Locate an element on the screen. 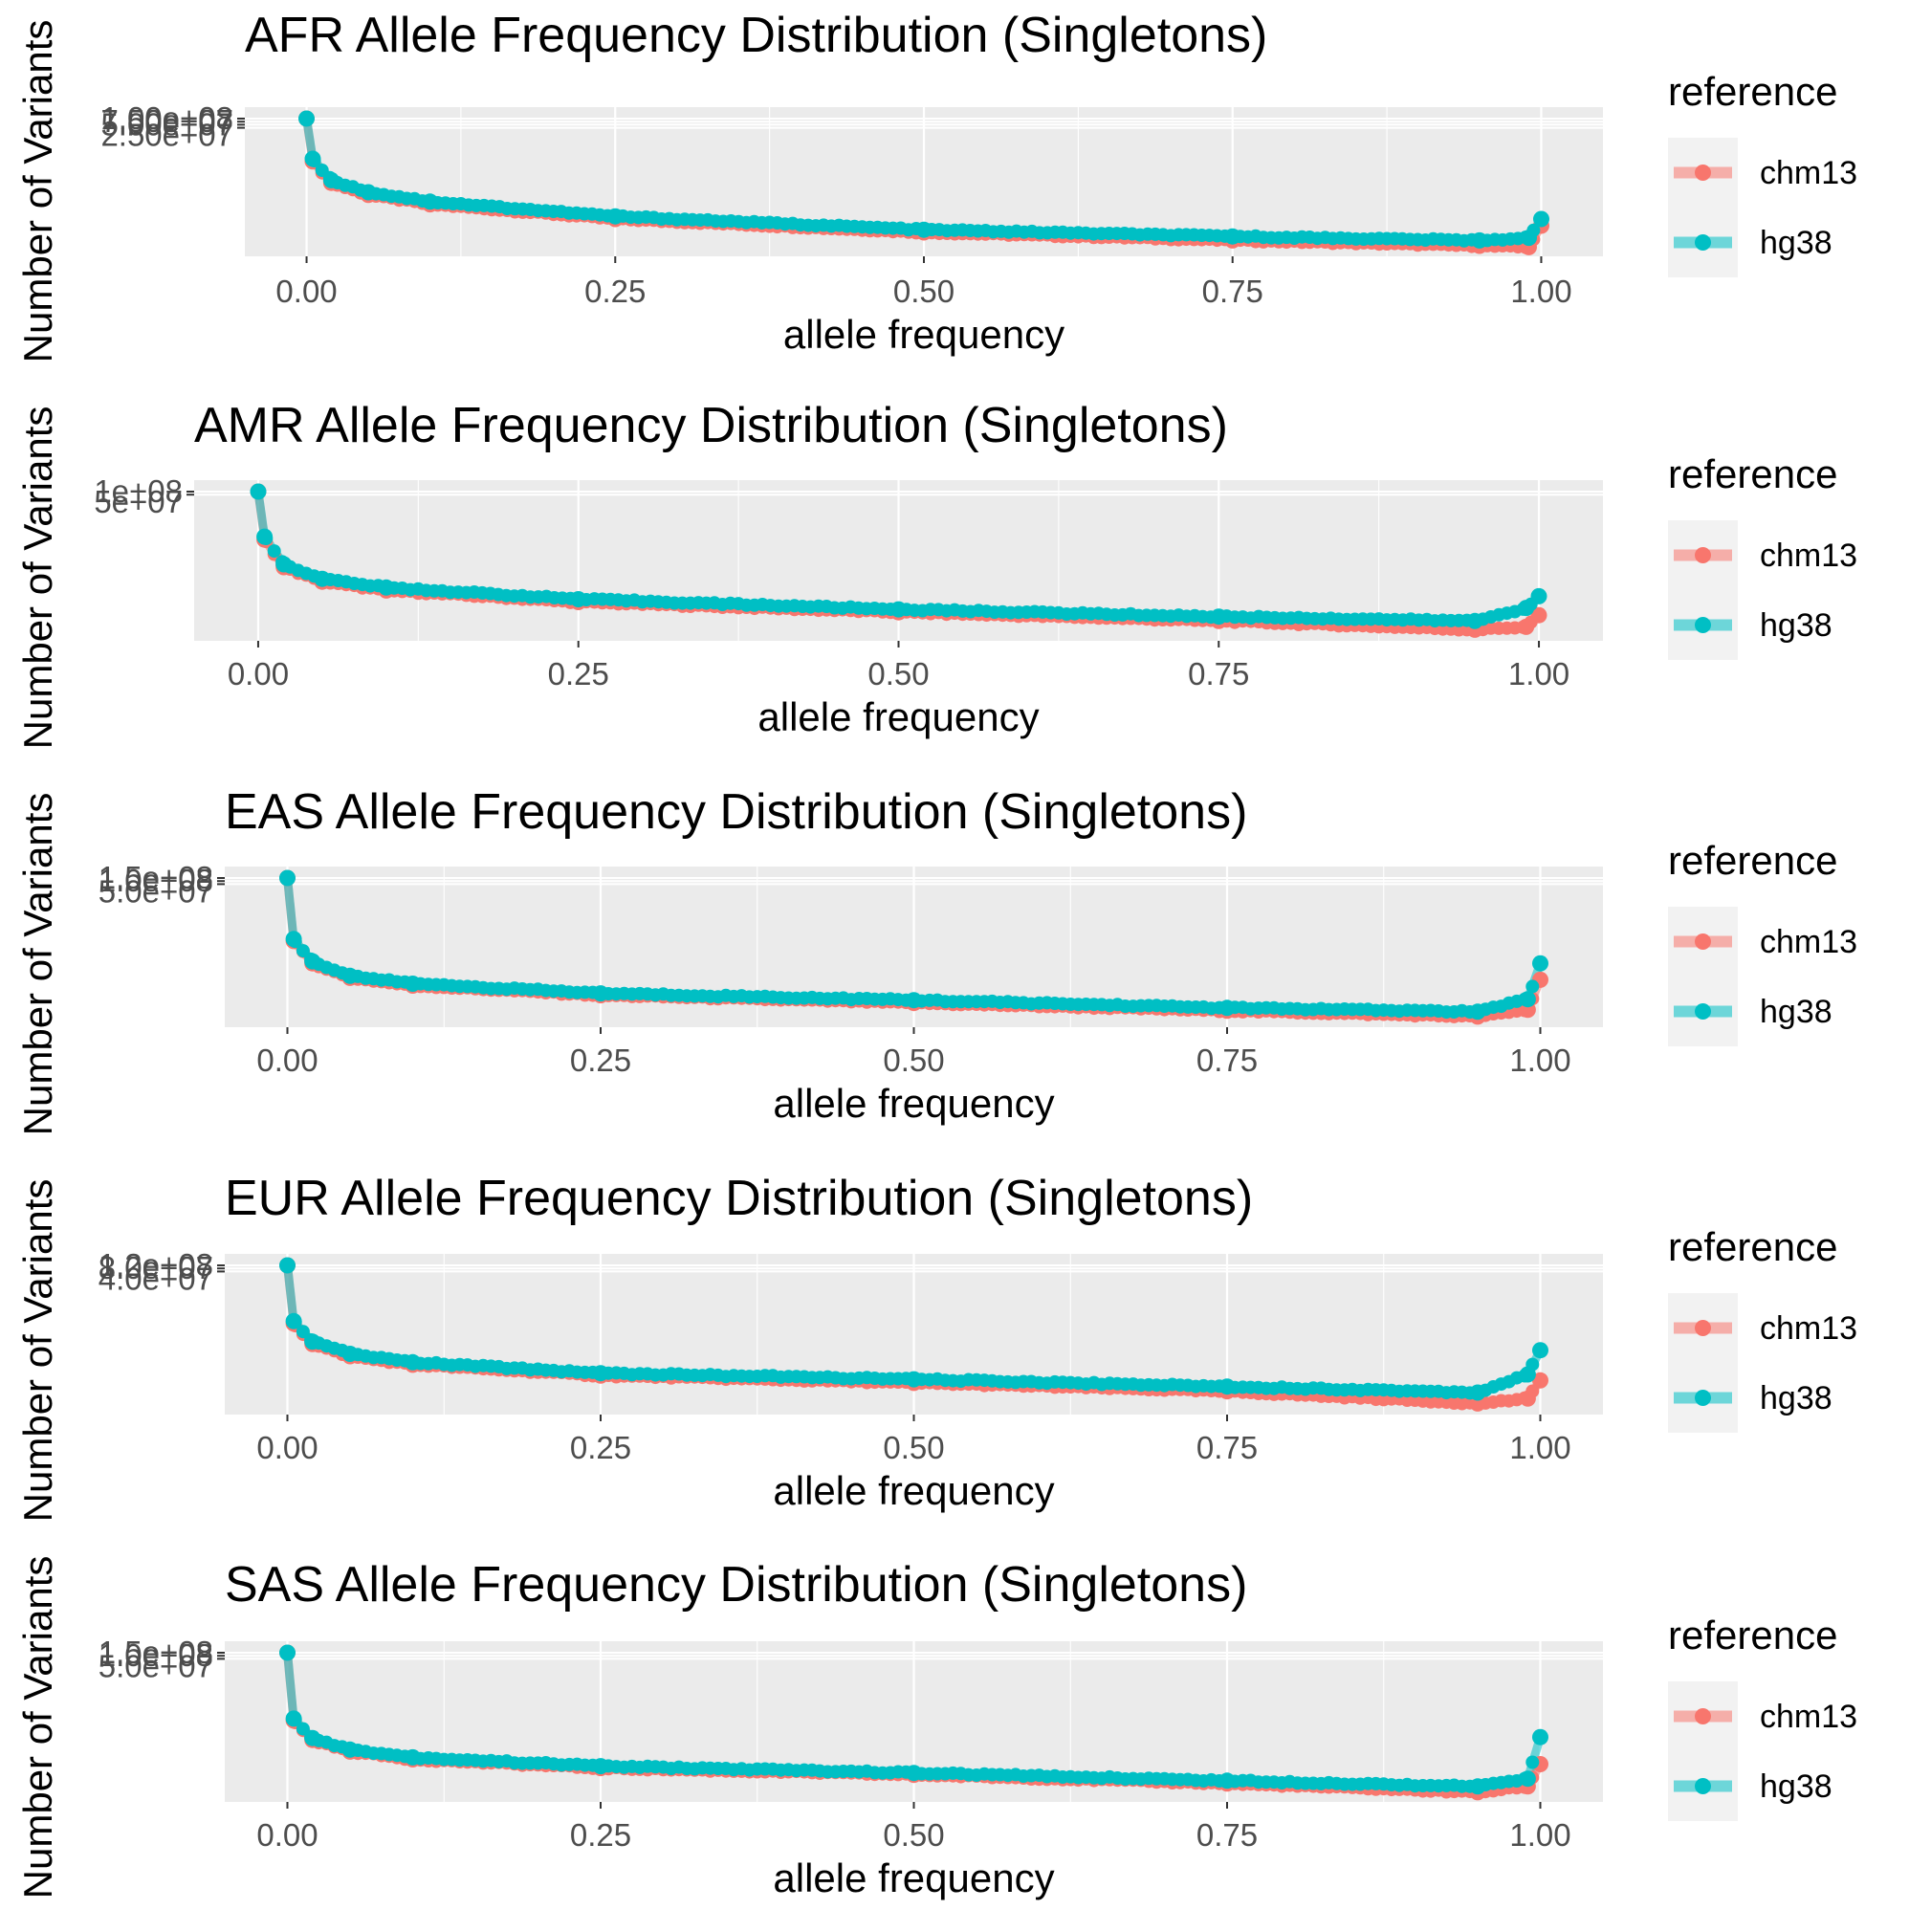  legend: reference chm13 hg38 is located at coordinates (1762, 942).